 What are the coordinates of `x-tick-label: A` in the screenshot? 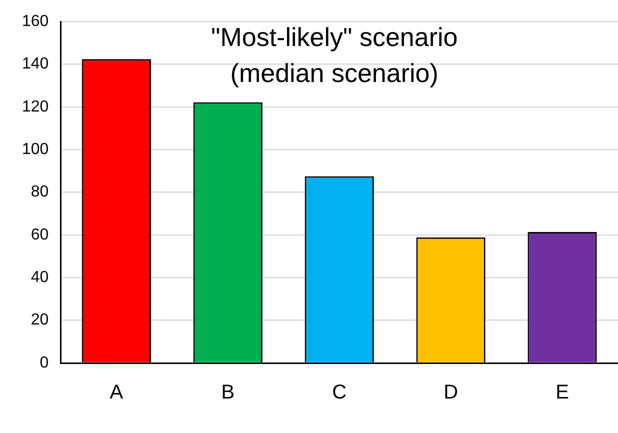 It's located at (117, 393).